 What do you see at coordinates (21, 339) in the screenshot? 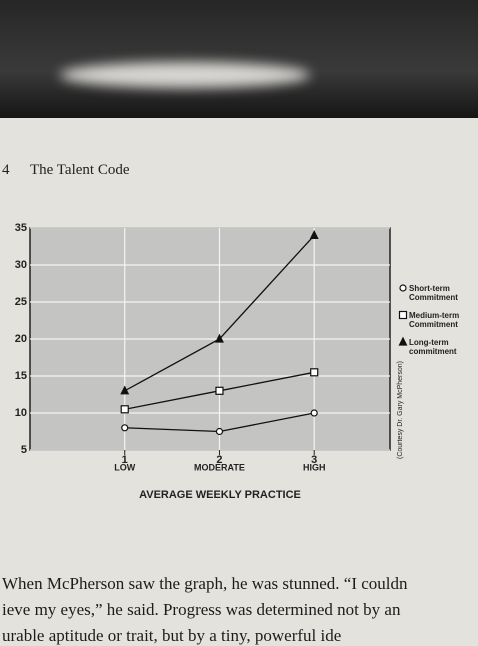
I see `y-tick-label: 20` at bounding box center [21, 339].